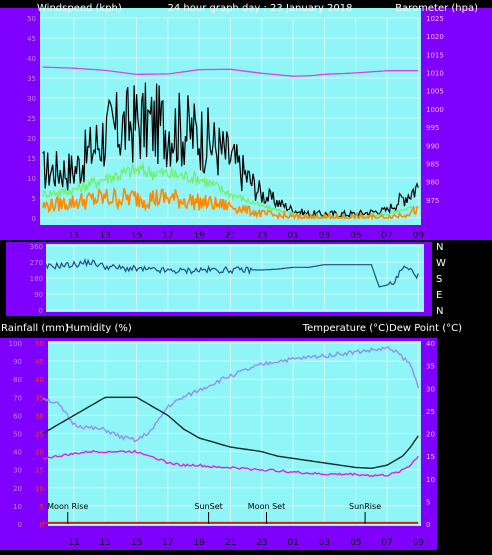 The width and height of the screenshot is (492, 555). What do you see at coordinates (35, 328) in the screenshot?
I see `header-rainfall-title: Rainfall (mm)` at bounding box center [35, 328].